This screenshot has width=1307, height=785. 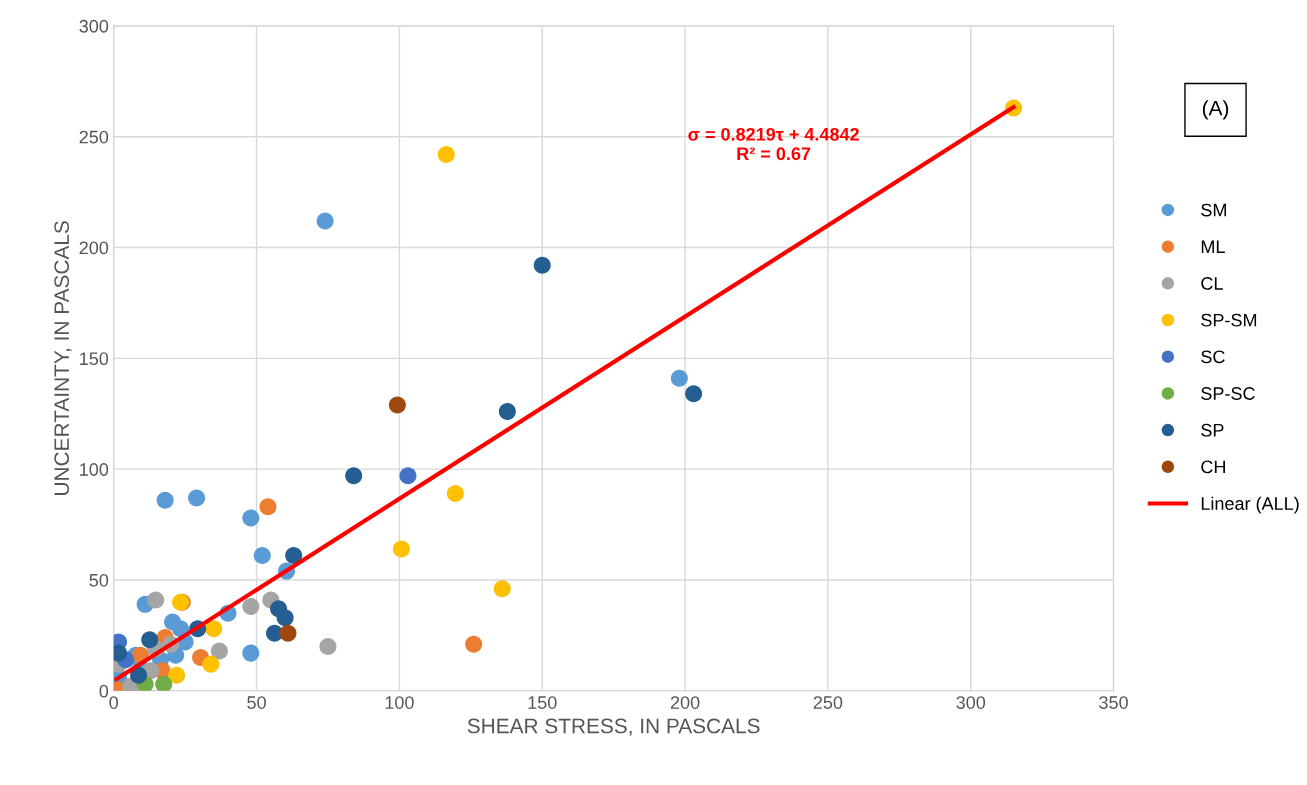 What do you see at coordinates (1212, 430) in the screenshot?
I see `legend-label: SP` at bounding box center [1212, 430].